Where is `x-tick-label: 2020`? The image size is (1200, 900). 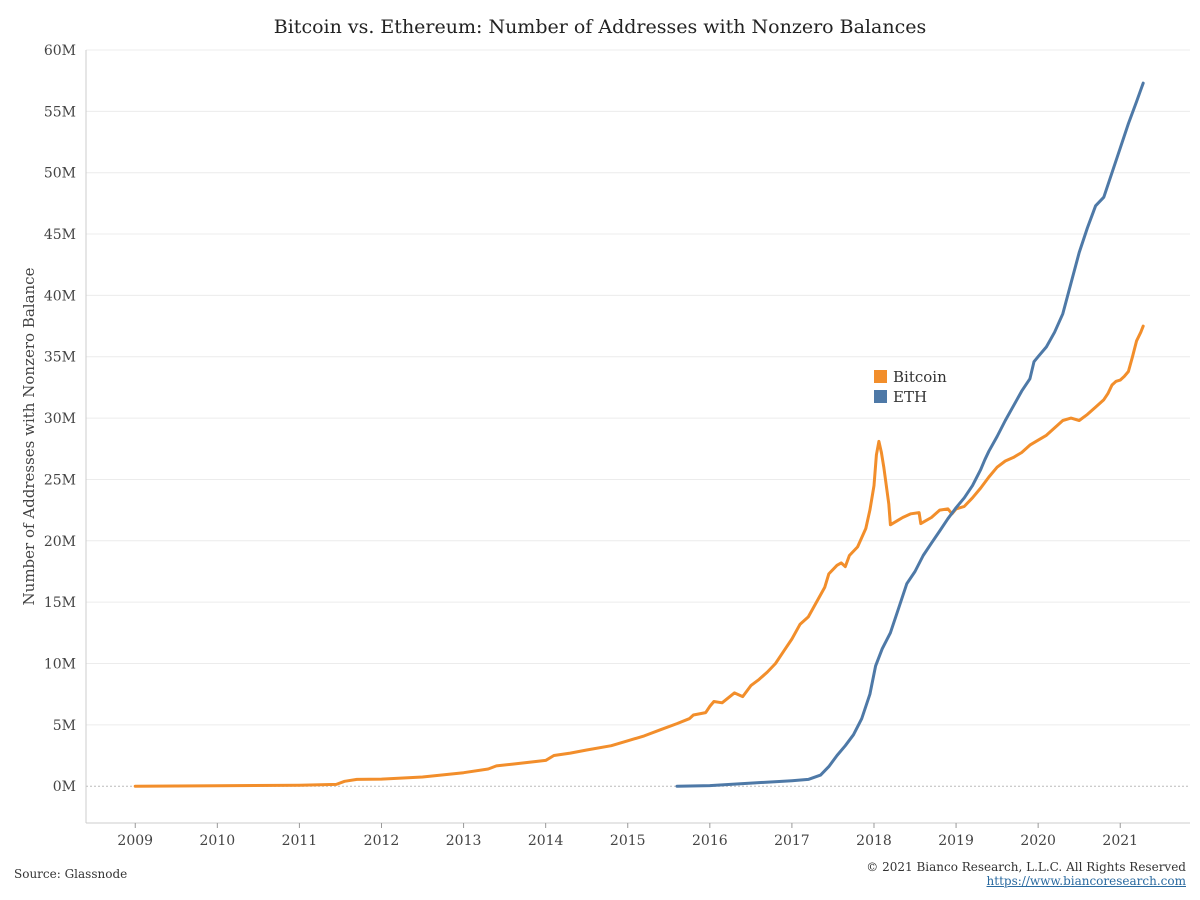
x-tick-label: 2020 is located at coordinates (1038, 841).